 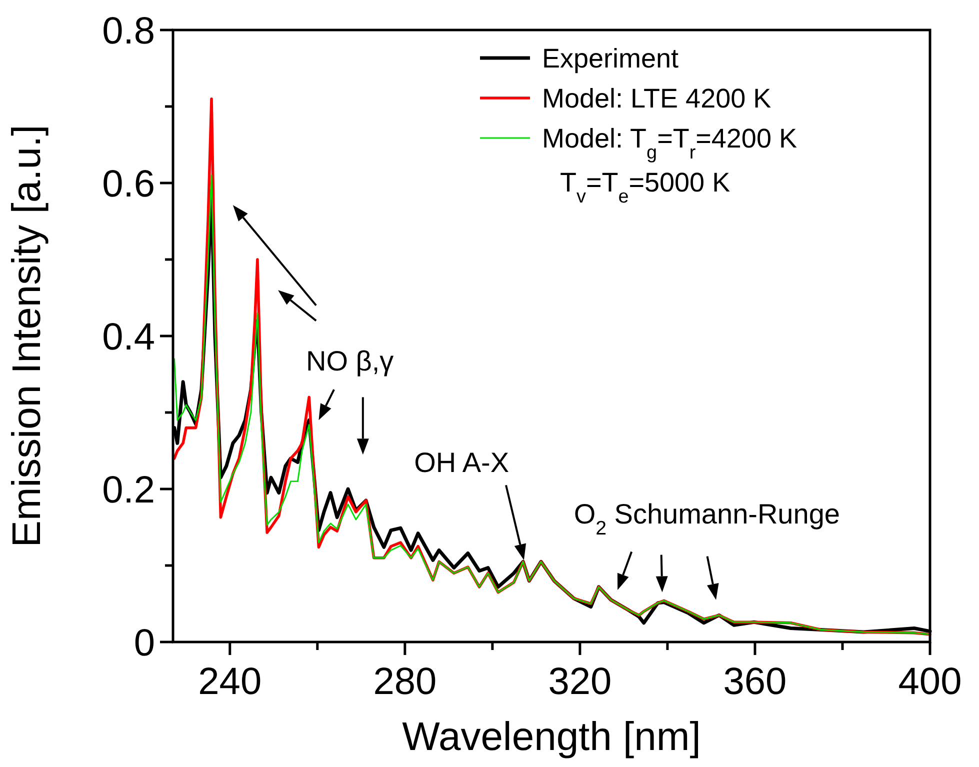 What do you see at coordinates (755, 682) in the screenshot?
I see `x-tick-label: 360` at bounding box center [755, 682].